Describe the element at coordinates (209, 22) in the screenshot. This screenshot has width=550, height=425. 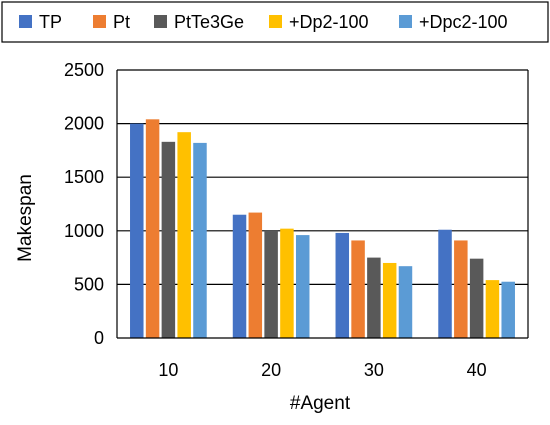
I see `legend-label: PtTe3Ge` at that location.